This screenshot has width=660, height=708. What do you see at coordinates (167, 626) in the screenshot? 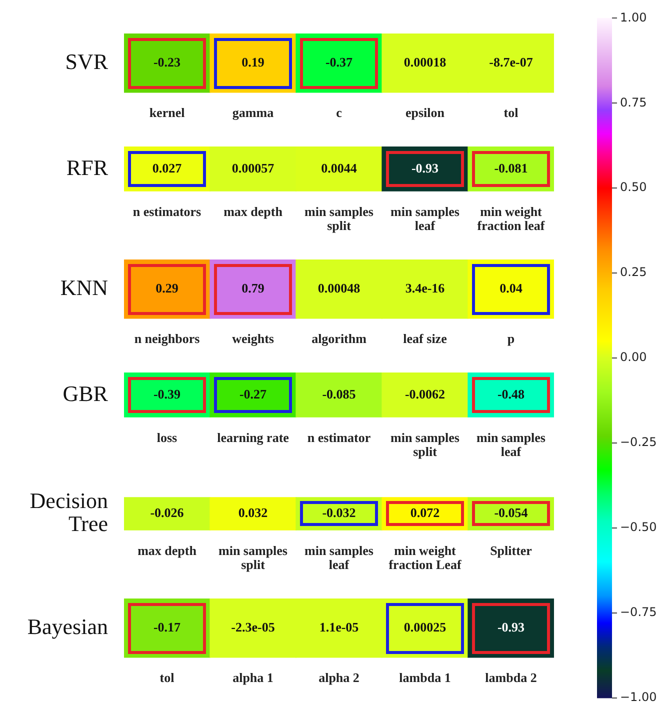
I see `data-label: -0.17` at bounding box center [167, 626].